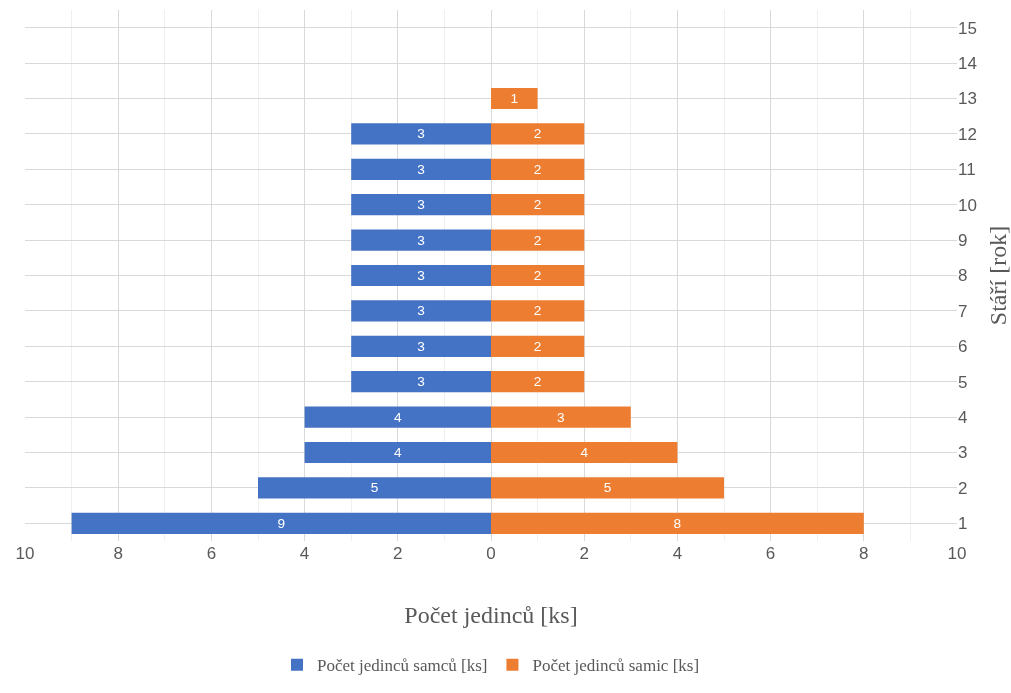  What do you see at coordinates (963, 276) in the screenshot?
I see `y-tick-label: 8` at bounding box center [963, 276].